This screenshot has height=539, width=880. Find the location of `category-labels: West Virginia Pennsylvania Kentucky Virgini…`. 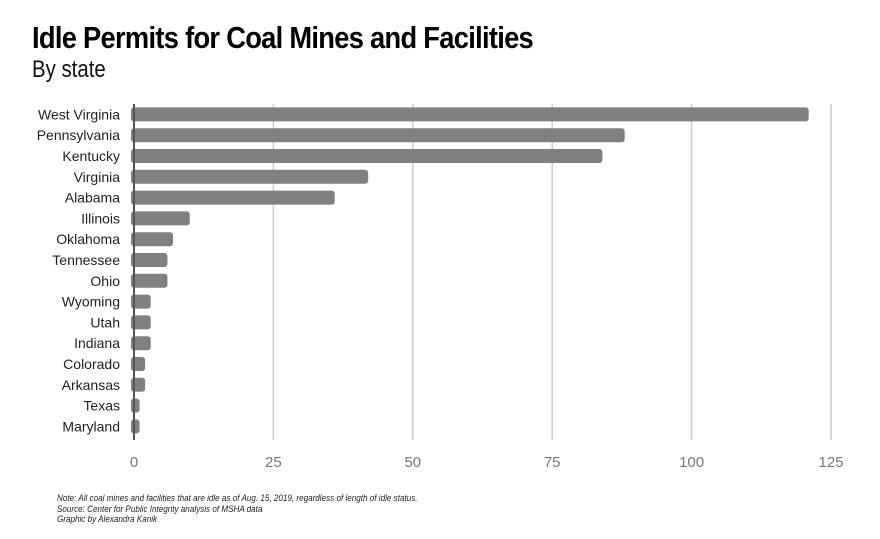

category-labels: West Virginia Pennsylvania Kentucky Virgini… is located at coordinates (78, 270).